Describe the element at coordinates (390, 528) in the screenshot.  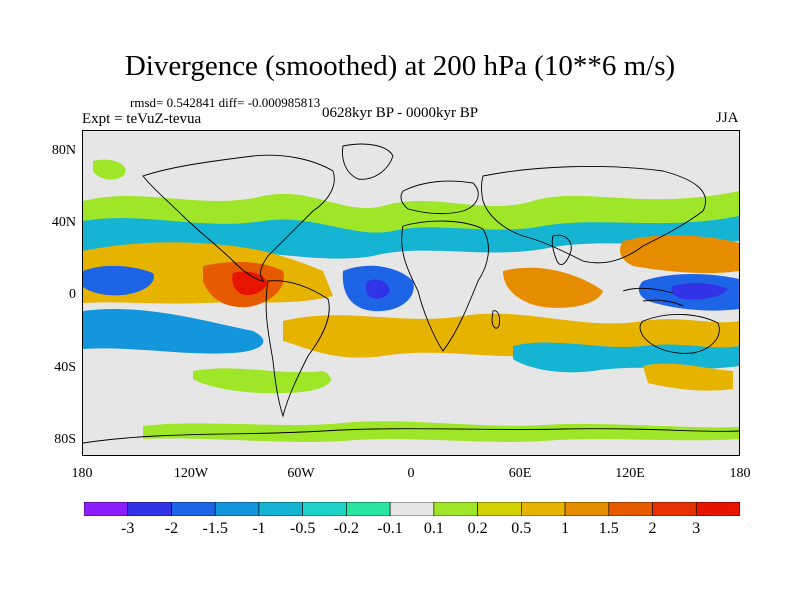
I see `colorbar-label: -0.1` at that location.